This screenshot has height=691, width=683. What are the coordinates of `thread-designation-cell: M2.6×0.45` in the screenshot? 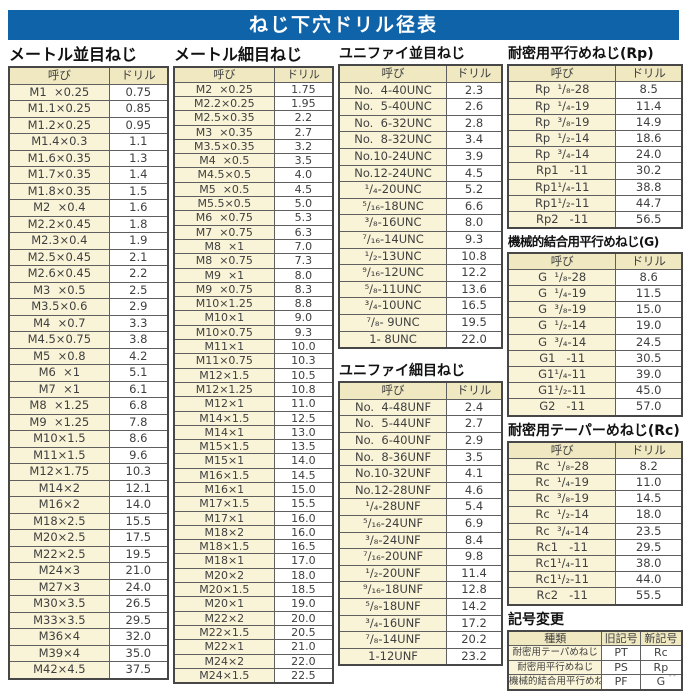 It's located at (59, 274).